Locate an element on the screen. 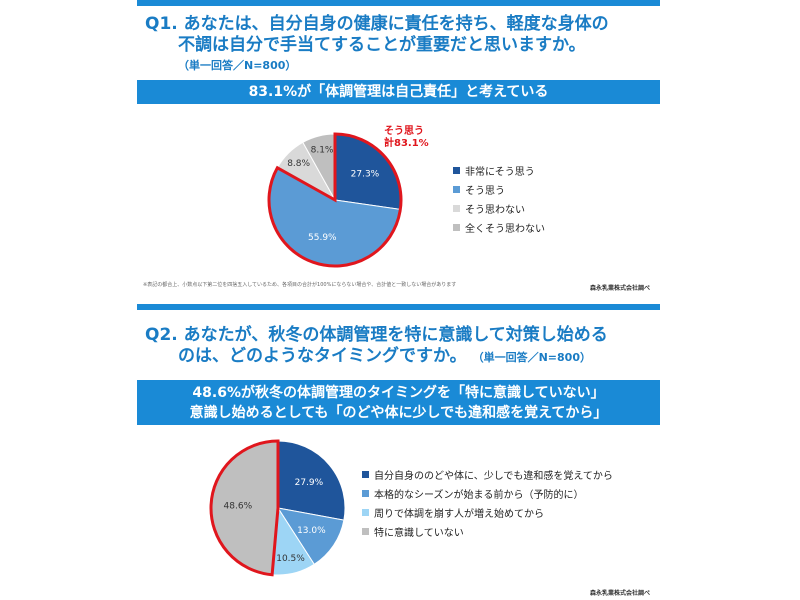 The image size is (800, 600). data-label: 8.1% is located at coordinates (322, 151).